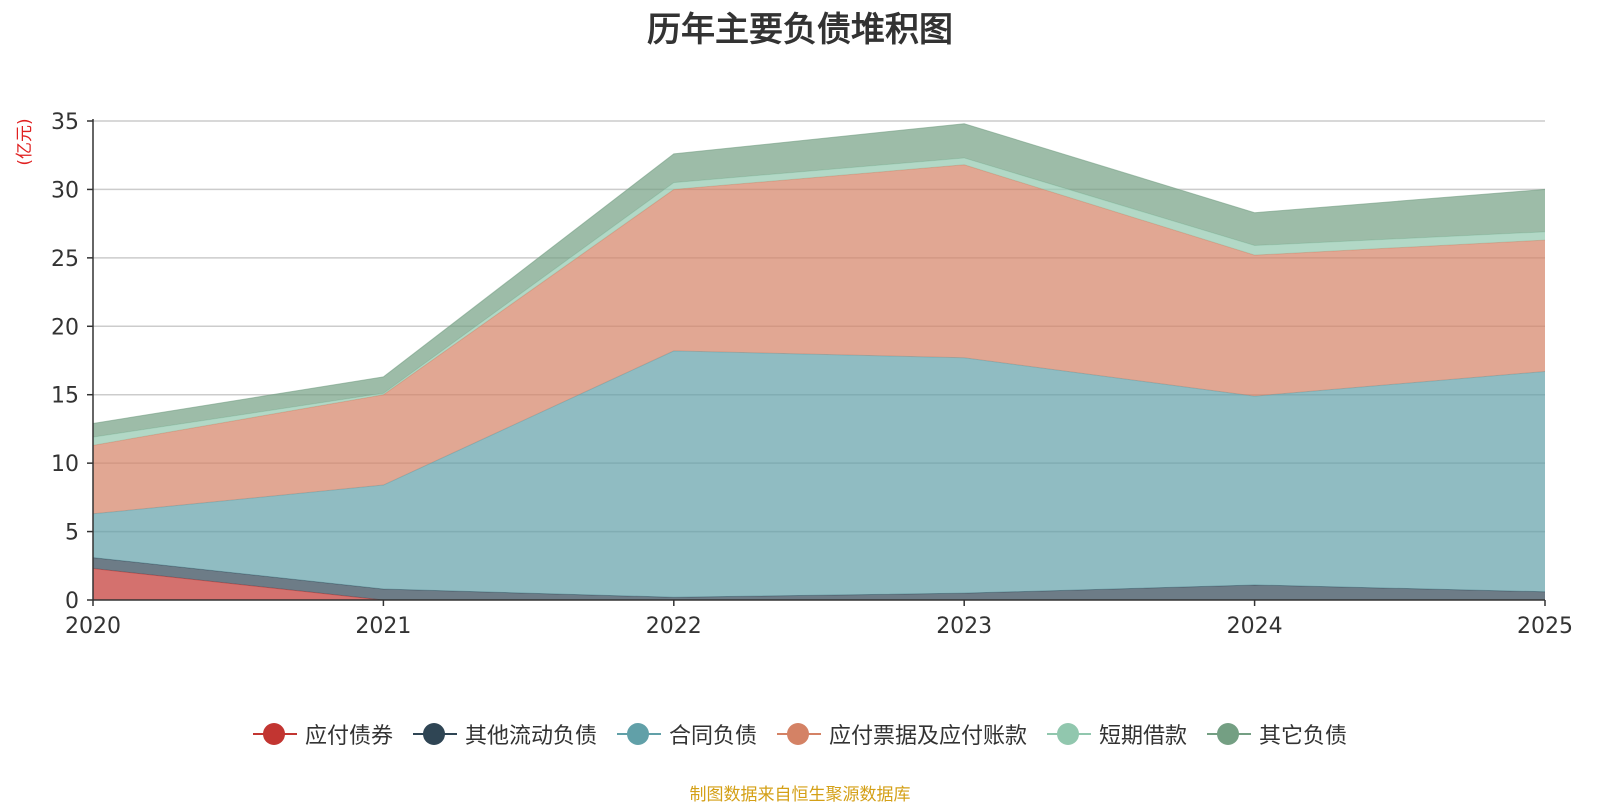  What do you see at coordinates (65, 464) in the screenshot?
I see `y-tick-label: 10` at bounding box center [65, 464].